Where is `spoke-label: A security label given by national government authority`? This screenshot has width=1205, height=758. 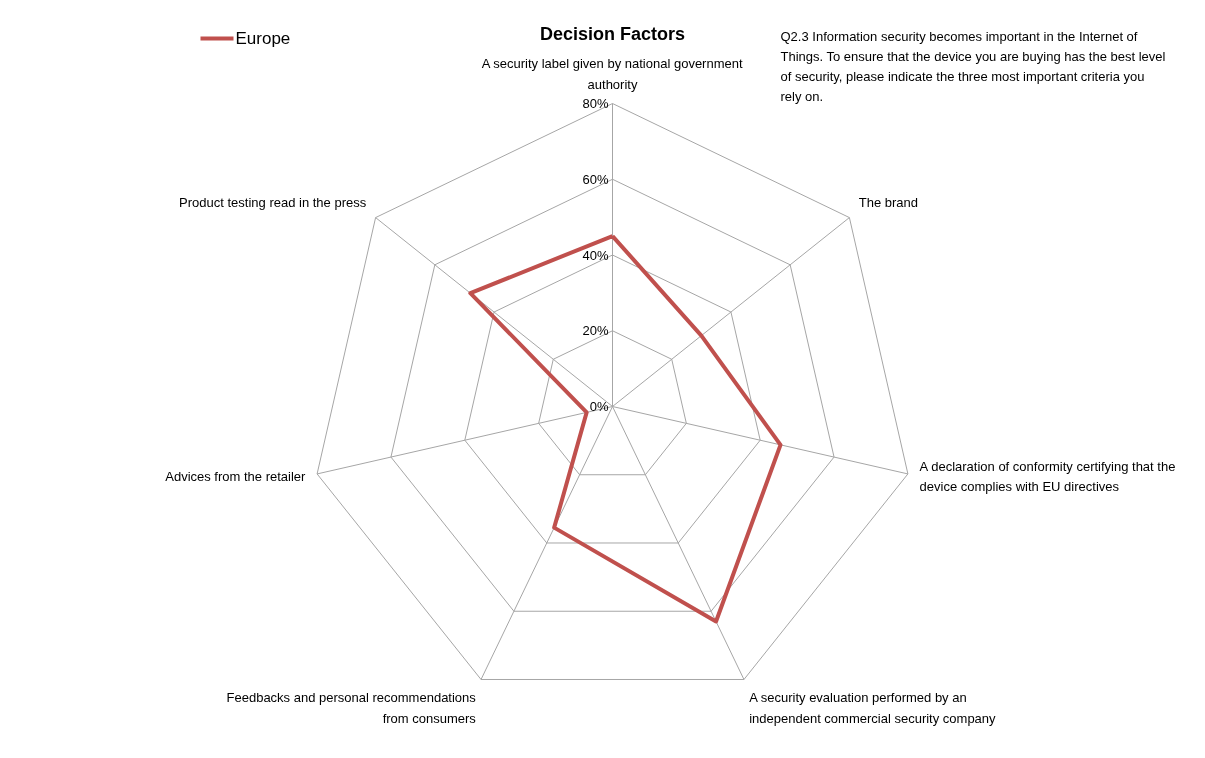
spoke-label: A security label given by national government authority is located at coordinates (612, 74).